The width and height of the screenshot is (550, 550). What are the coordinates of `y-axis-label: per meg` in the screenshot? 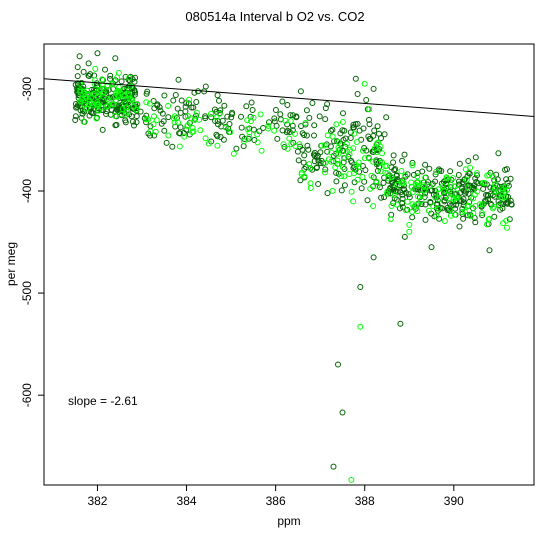 It's located at (11, 264).